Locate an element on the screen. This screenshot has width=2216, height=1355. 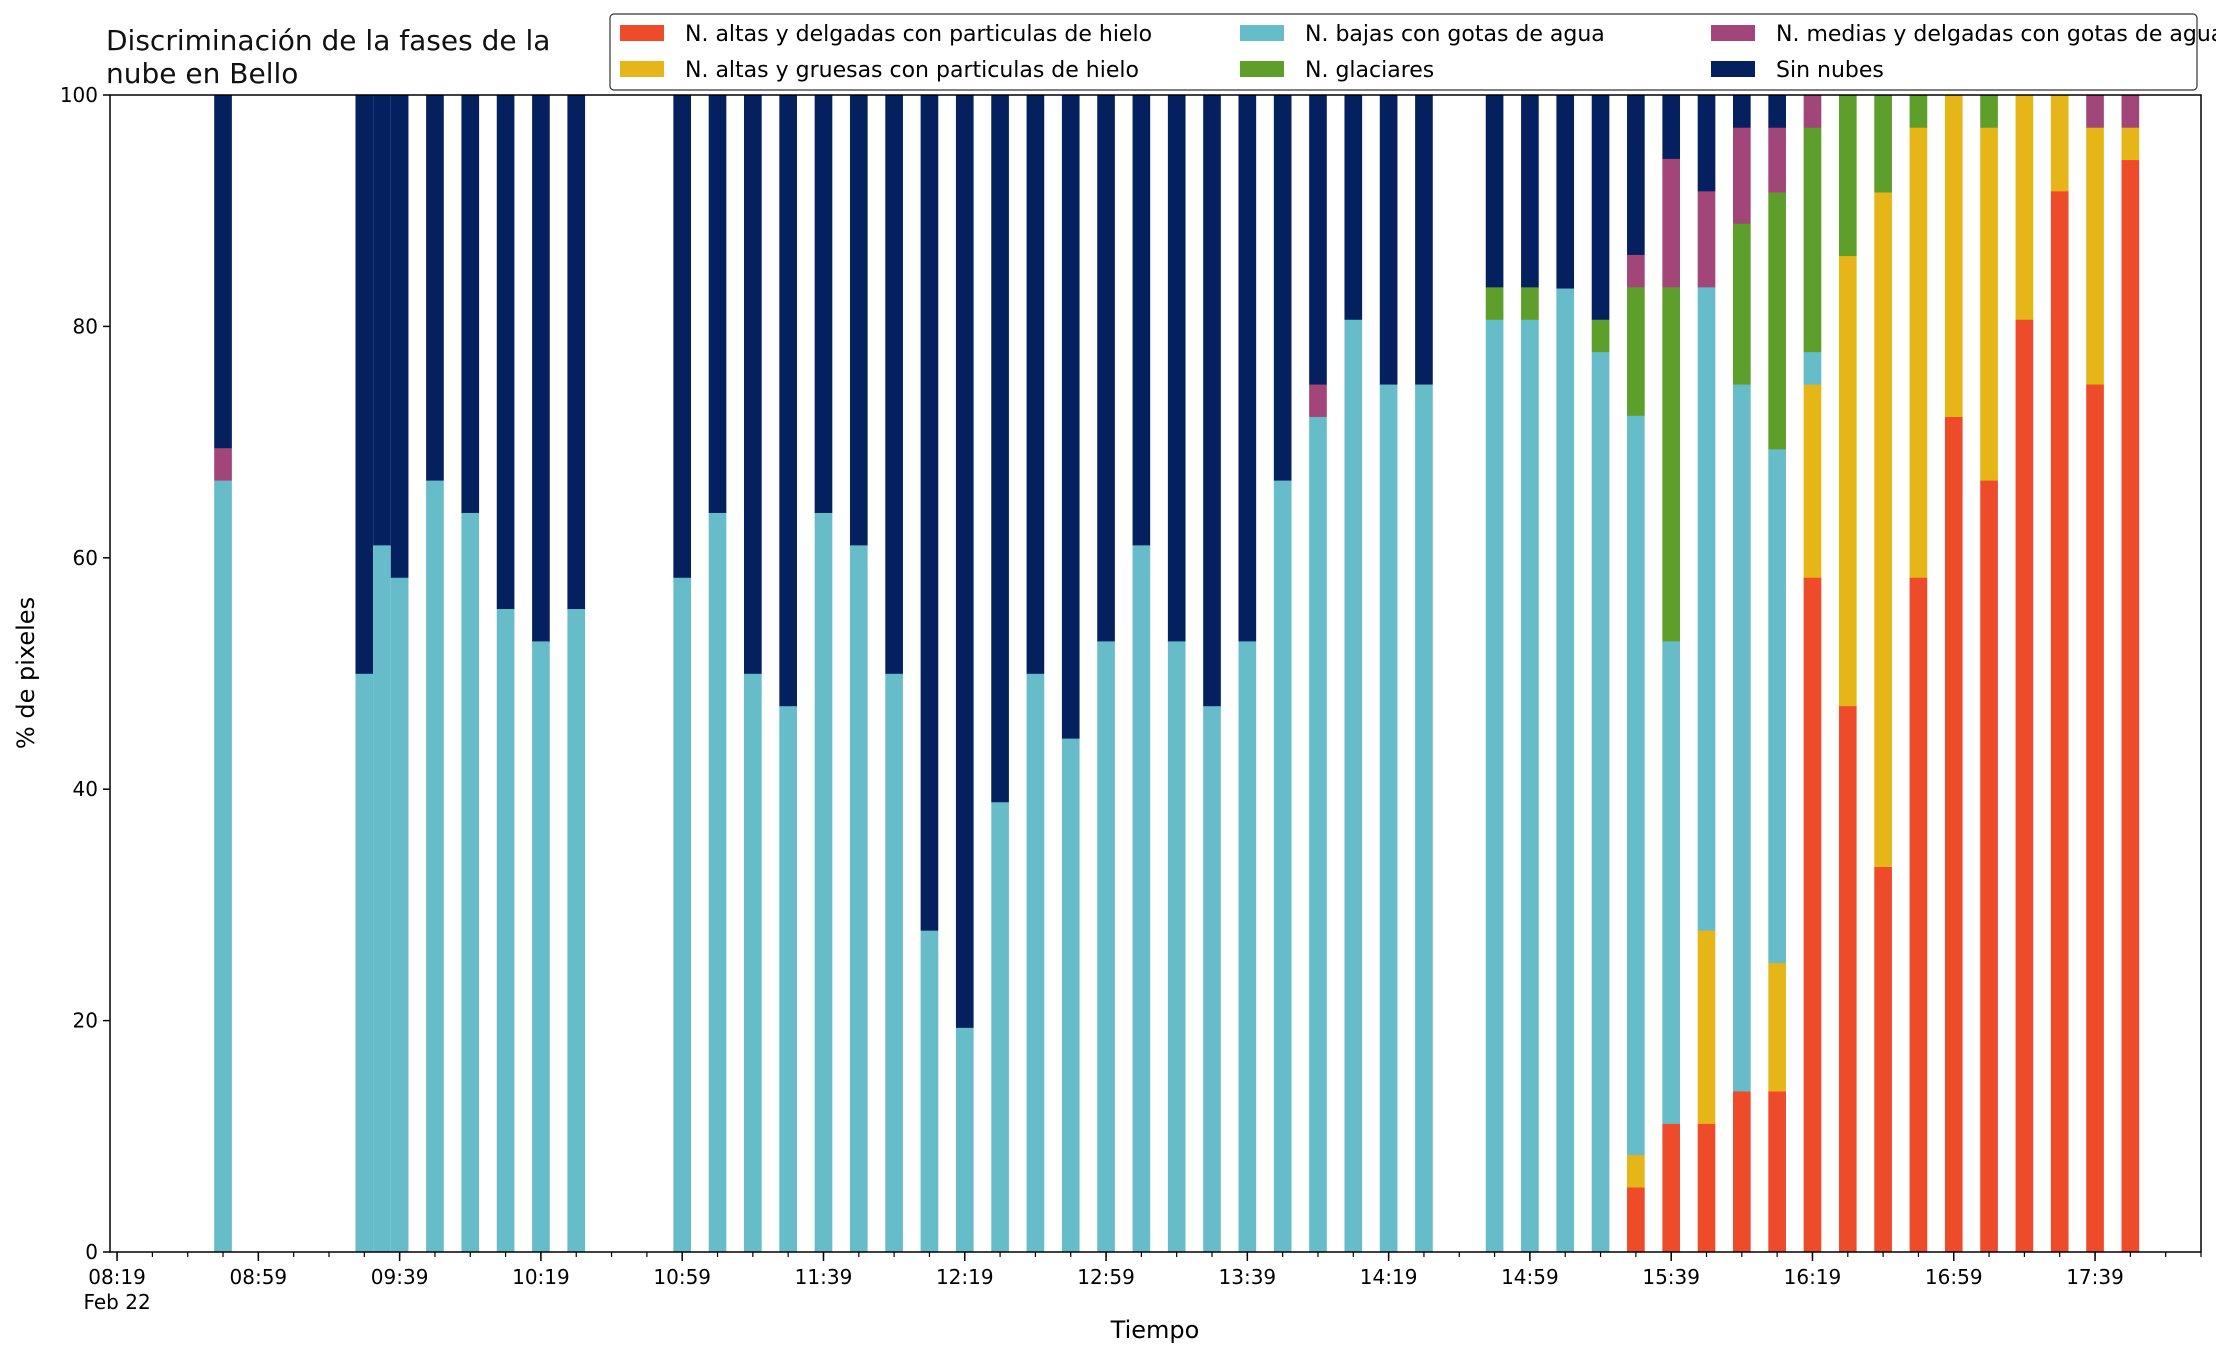
legend-label-4: N. medias y delgadas con gotas de agua is located at coordinates (1996, 34).